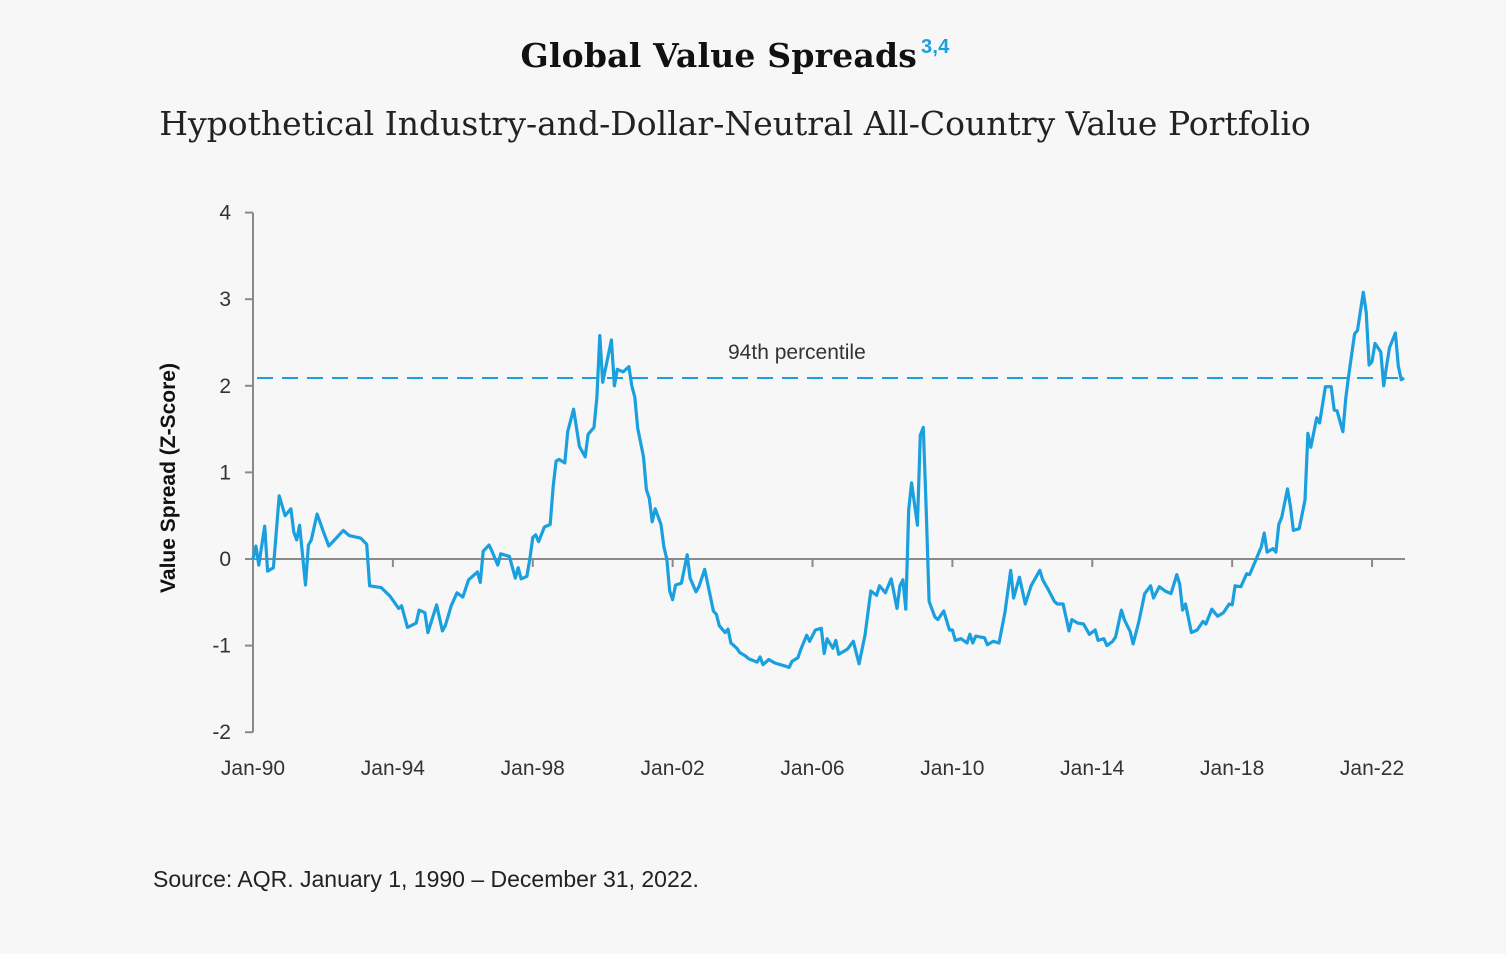 The width and height of the screenshot is (1506, 954). I want to click on y-tick-label: 1, so click(225, 472).